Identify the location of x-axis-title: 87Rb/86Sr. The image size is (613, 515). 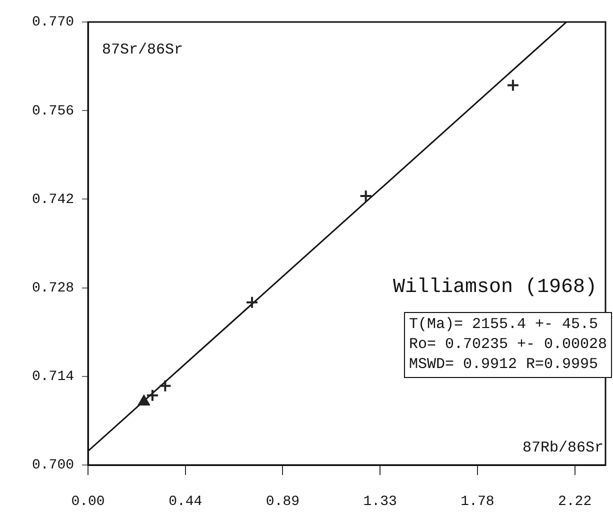
(563, 447).